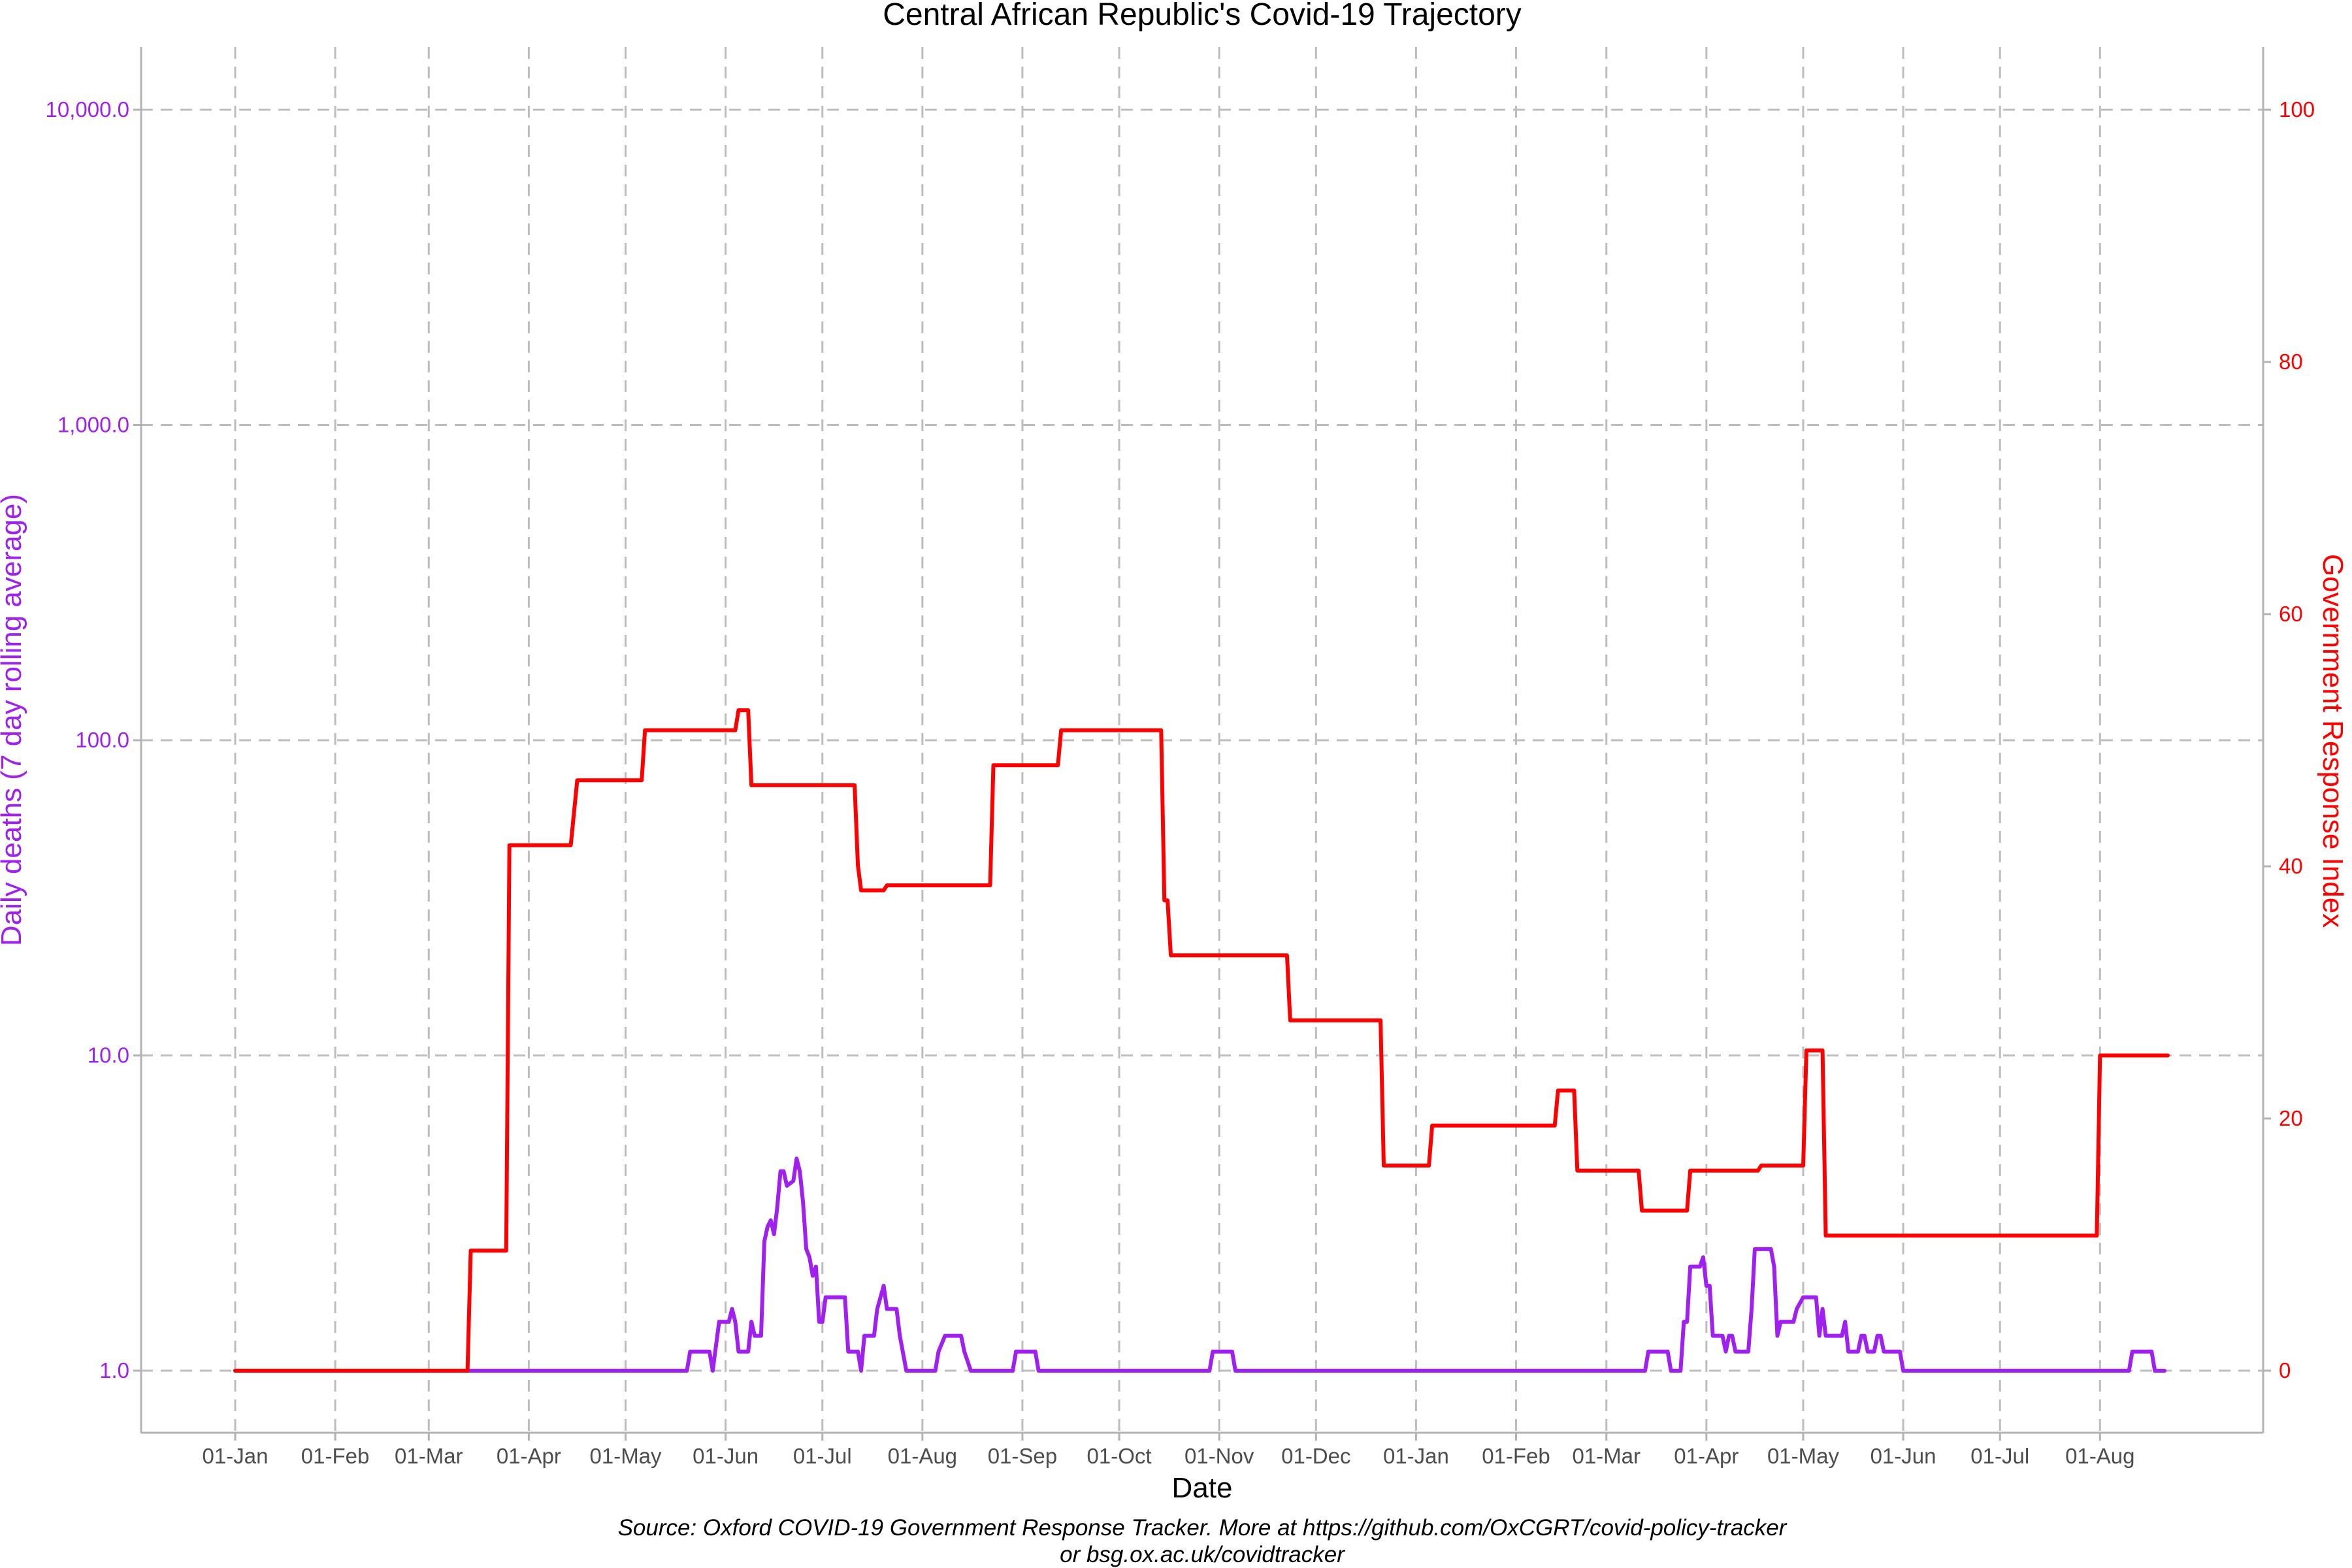 The width and height of the screenshot is (2352, 1568). I want to click on y-left-tick-label: 1,000.0, so click(93, 425).